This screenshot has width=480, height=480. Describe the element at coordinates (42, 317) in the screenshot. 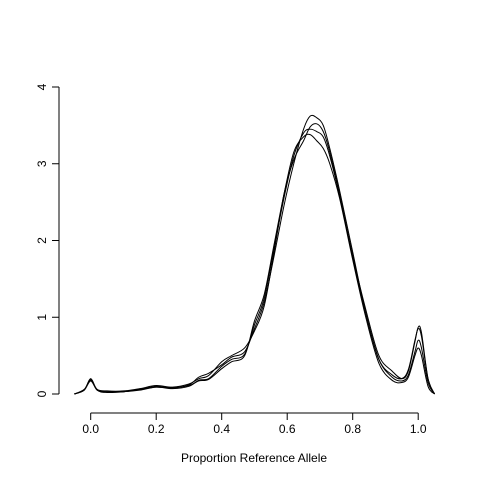

I see `y-tick-label: 1` at that location.